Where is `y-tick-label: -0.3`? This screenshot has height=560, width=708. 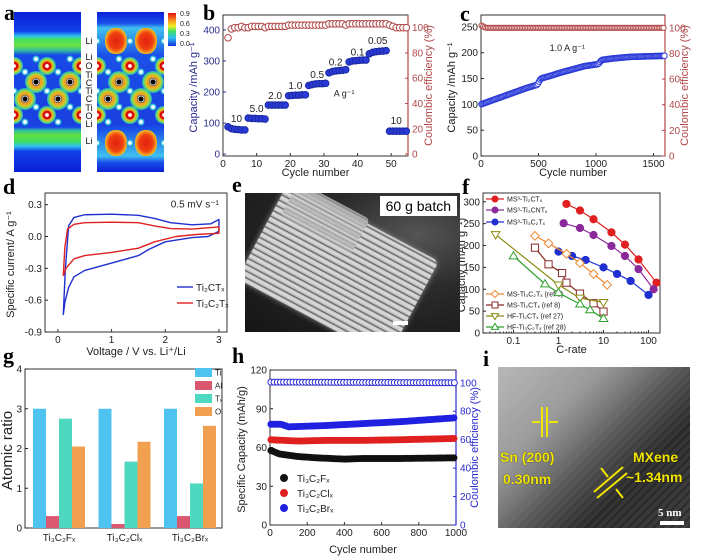
y-tick-label: -0.3 is located at coordinates (34, 269).